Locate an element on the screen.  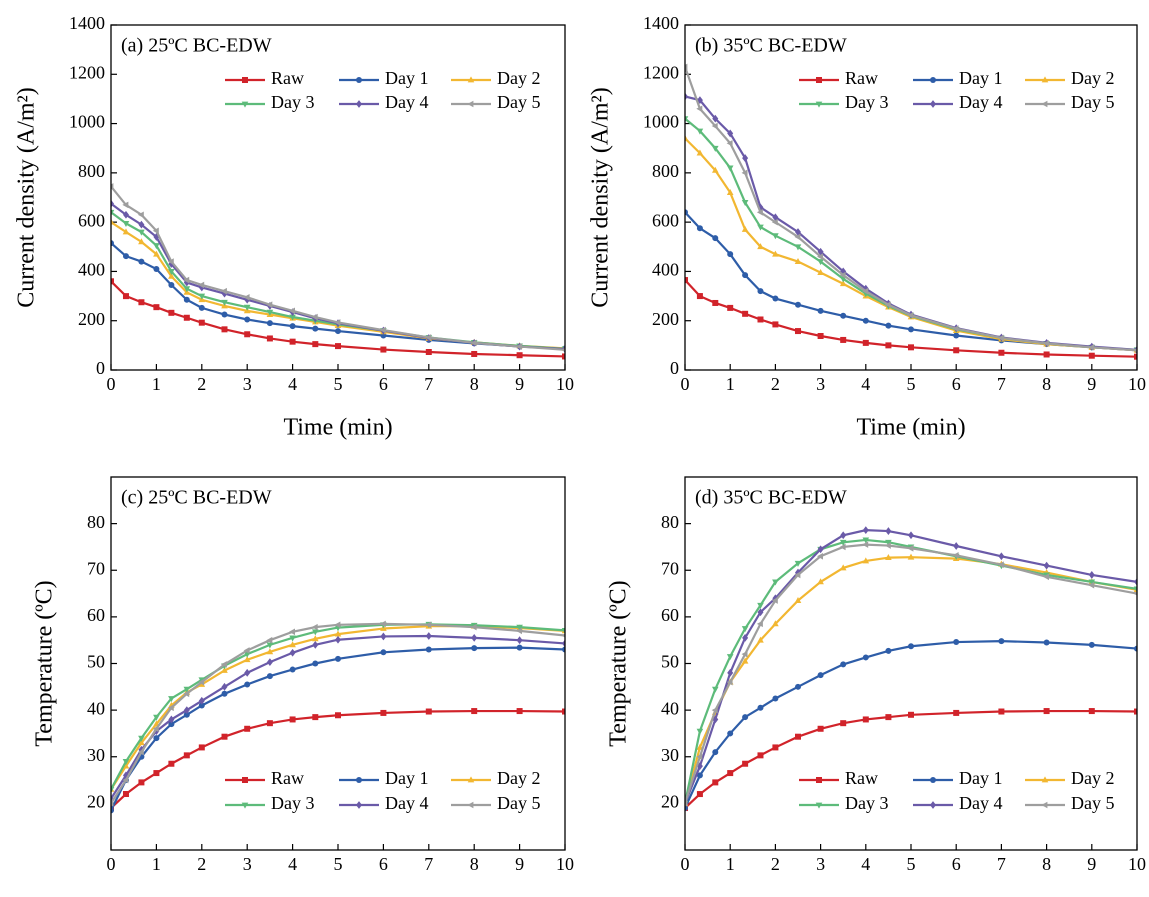
y-axis-label: Current density (A/m²) is located at coordinates (601, 197).